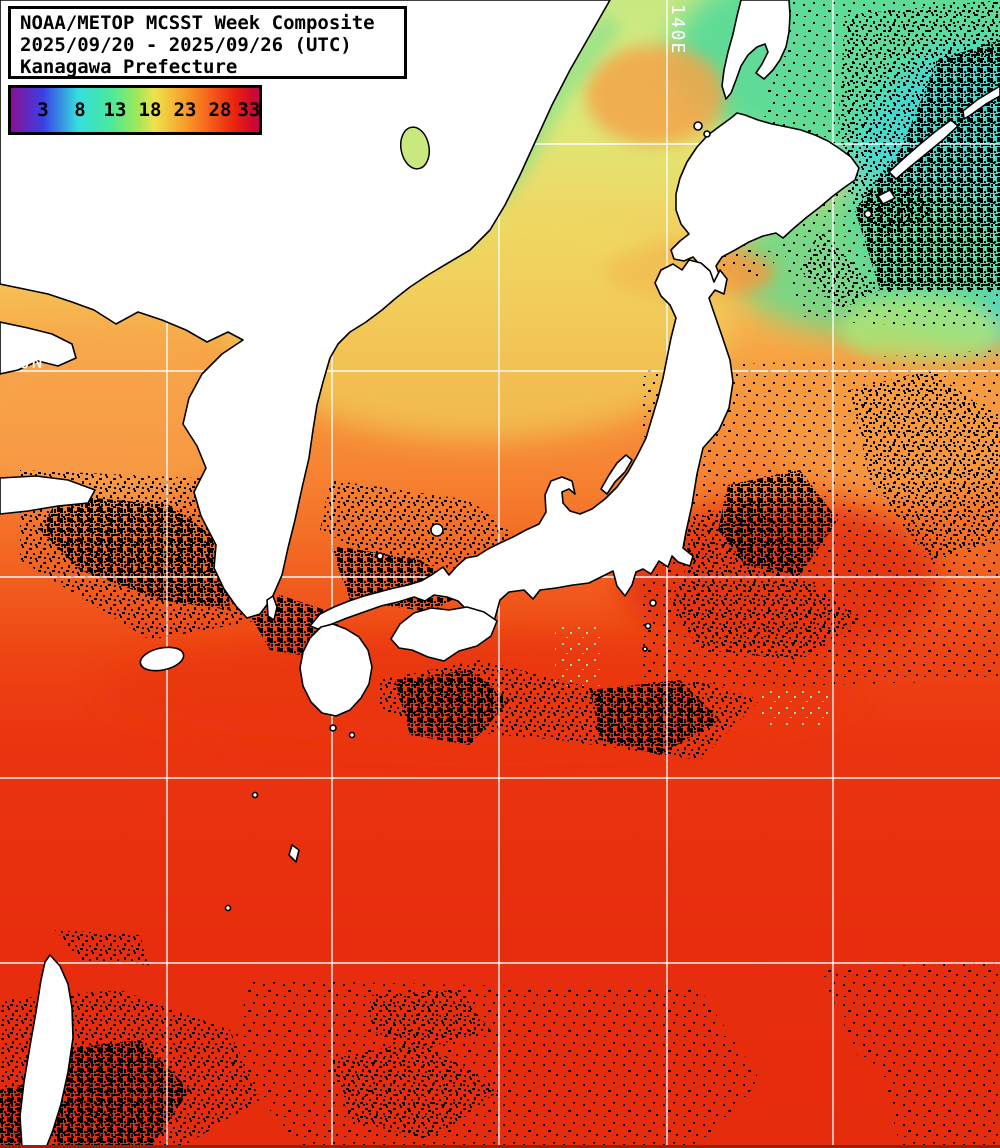 The width and height of the screenshot is (1000, 1148). What do you see at coordinates (43, 110) in the screenshot?
I see `colorbar-tick: 3` at bounding box center [43, 110].